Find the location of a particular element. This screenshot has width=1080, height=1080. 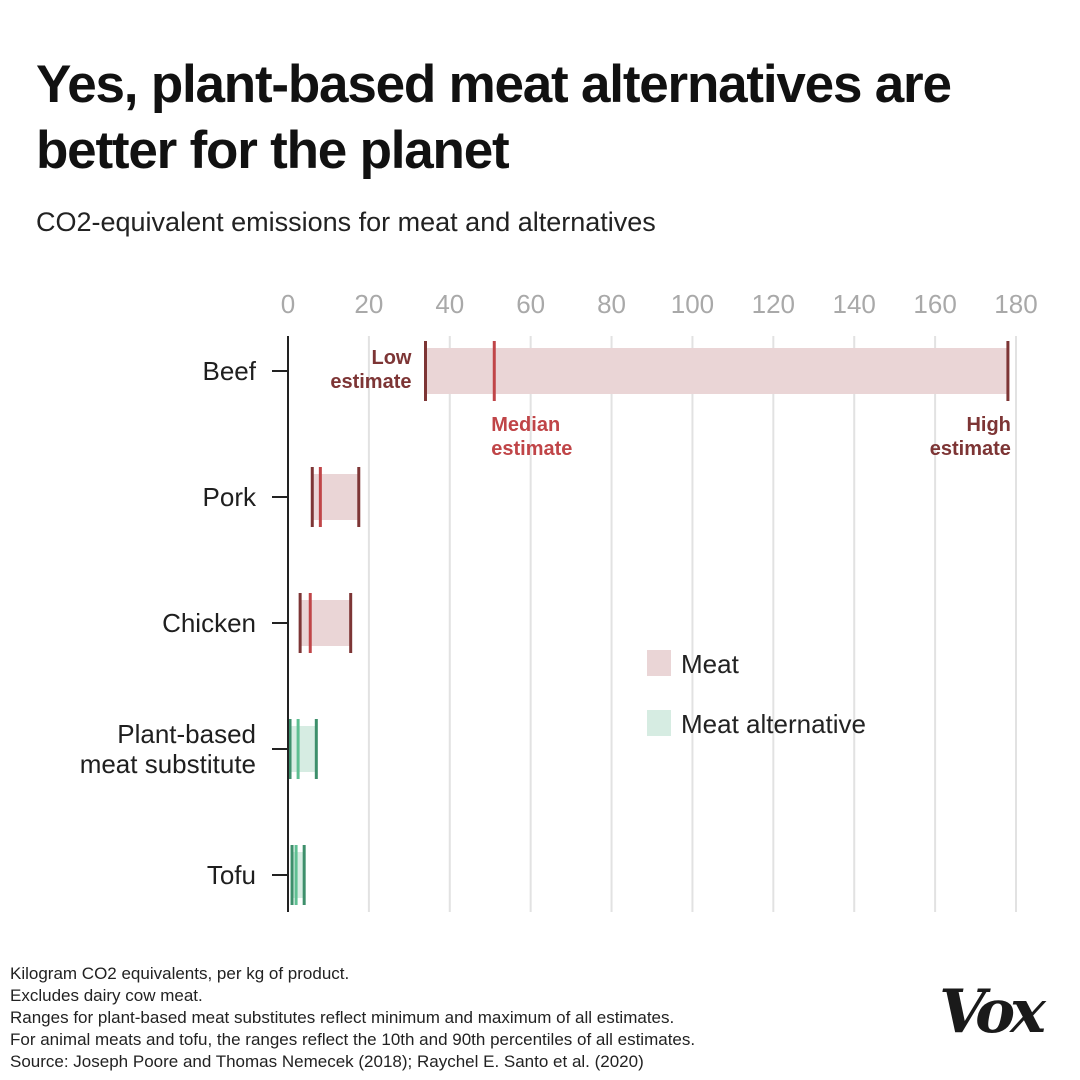

legend-label: Meat alternative is located at coordinates (773, 724).